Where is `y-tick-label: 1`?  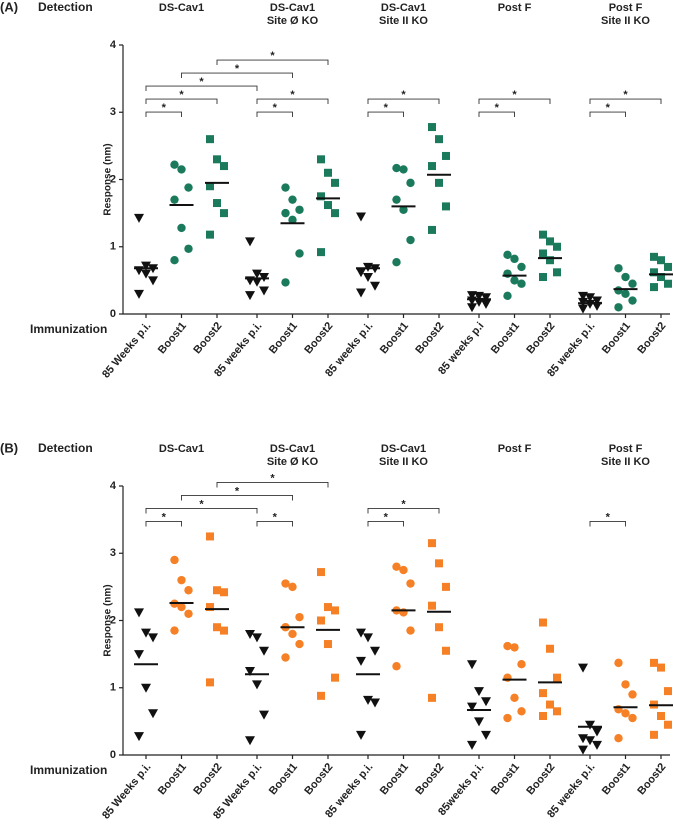
y-tick-label: 1 is located at coordinates (113, 688).